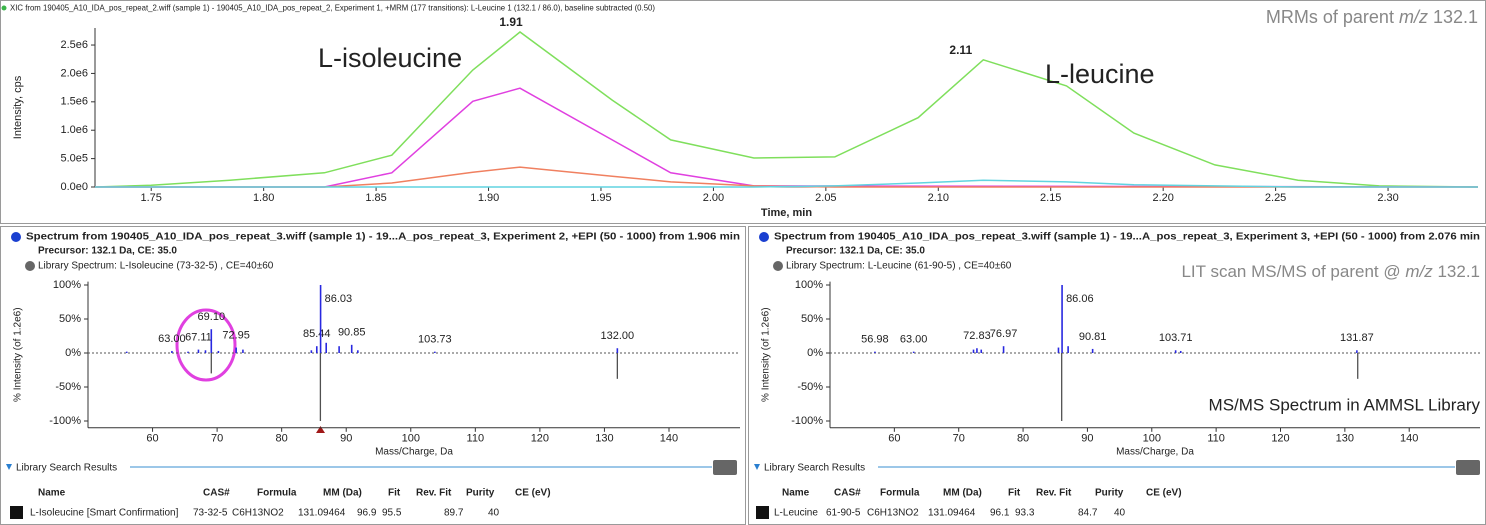  What do you see at coordinates (339, 299) in the screenshot?
I see `peak-label: 86.03` at bounding box center [339, 299].